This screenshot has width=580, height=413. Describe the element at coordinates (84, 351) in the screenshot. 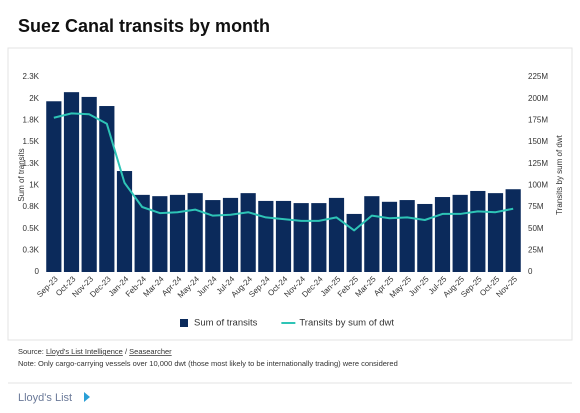

I see `source-link: Lloyd's List Intelligence` at that location.